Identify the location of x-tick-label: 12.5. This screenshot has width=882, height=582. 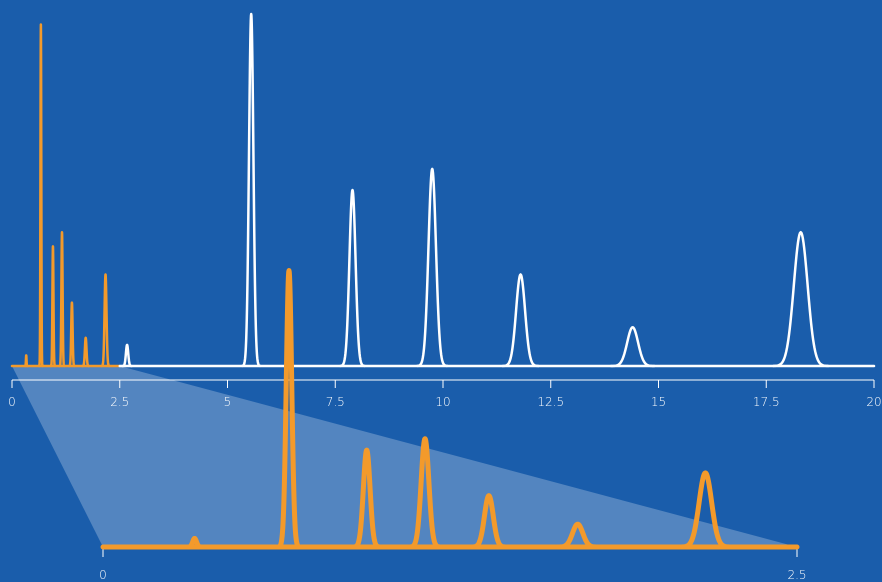
(550, 402).